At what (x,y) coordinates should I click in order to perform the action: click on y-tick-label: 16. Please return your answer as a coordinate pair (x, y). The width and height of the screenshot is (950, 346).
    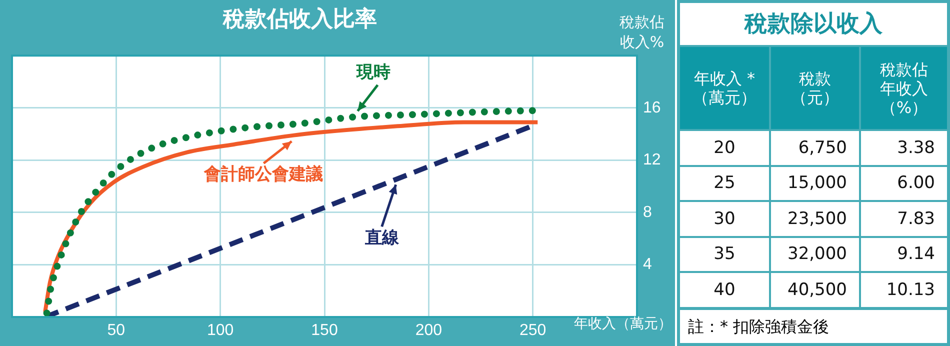
    Looking at the image, I should click on (652, 107).